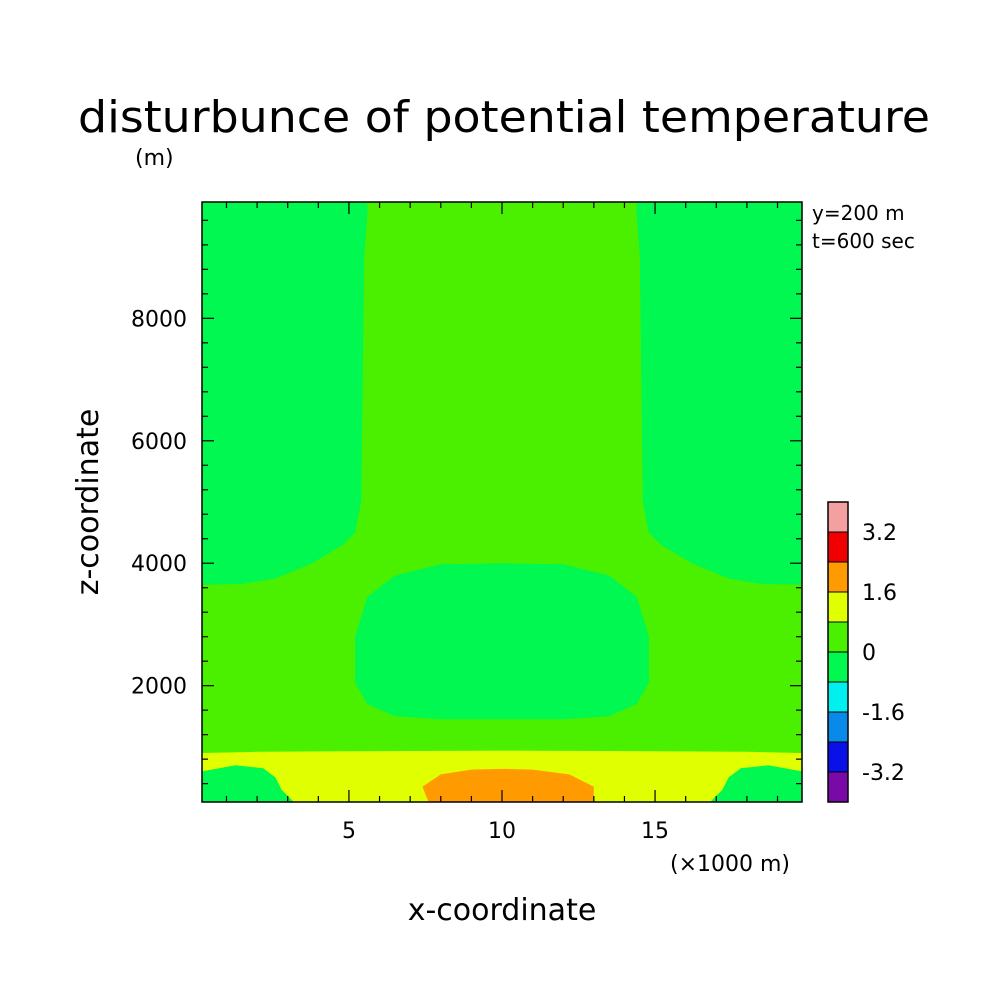  Describe the element at coordinates (248, 783) in the screenshot. I see `contour-region-surface-left-cold-pocket` at that location.